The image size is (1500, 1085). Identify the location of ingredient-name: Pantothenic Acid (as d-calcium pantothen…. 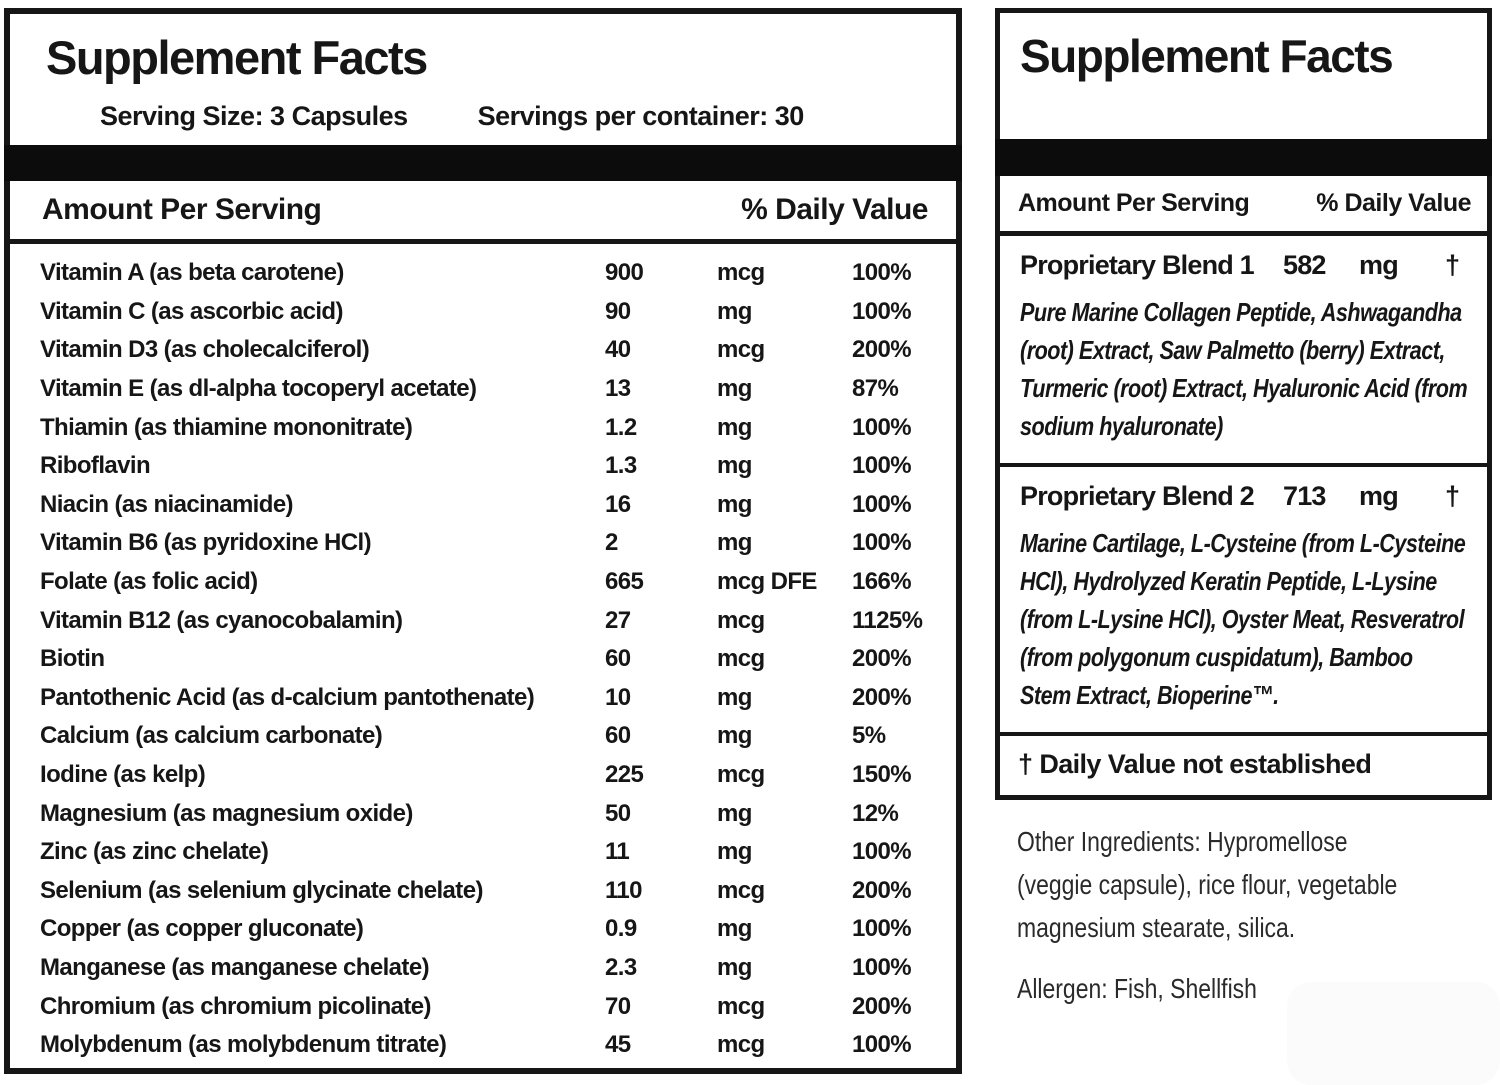
(287, 697).